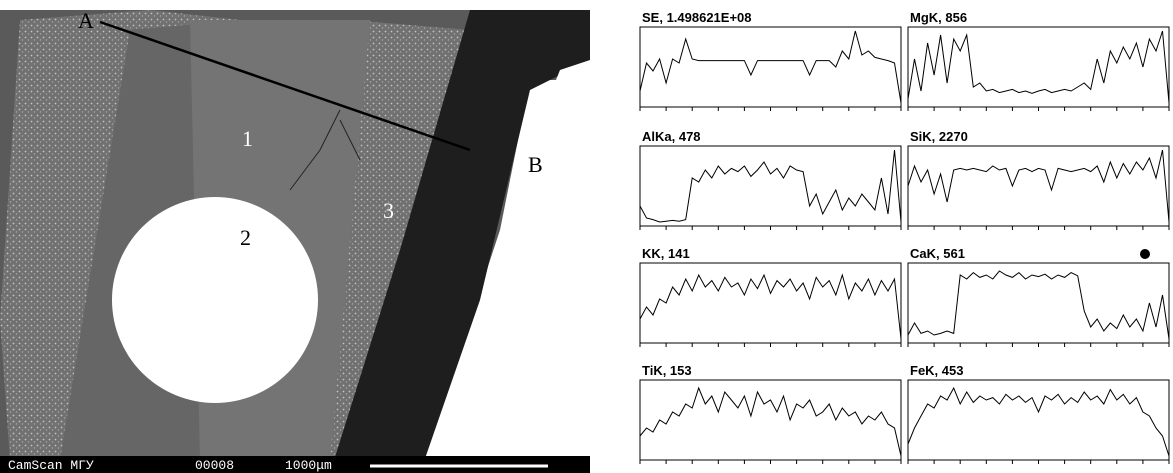 The height and width of the screenshot is (473, 1173). I want to click on panel-title: CaK, 561, so click(937, 253).